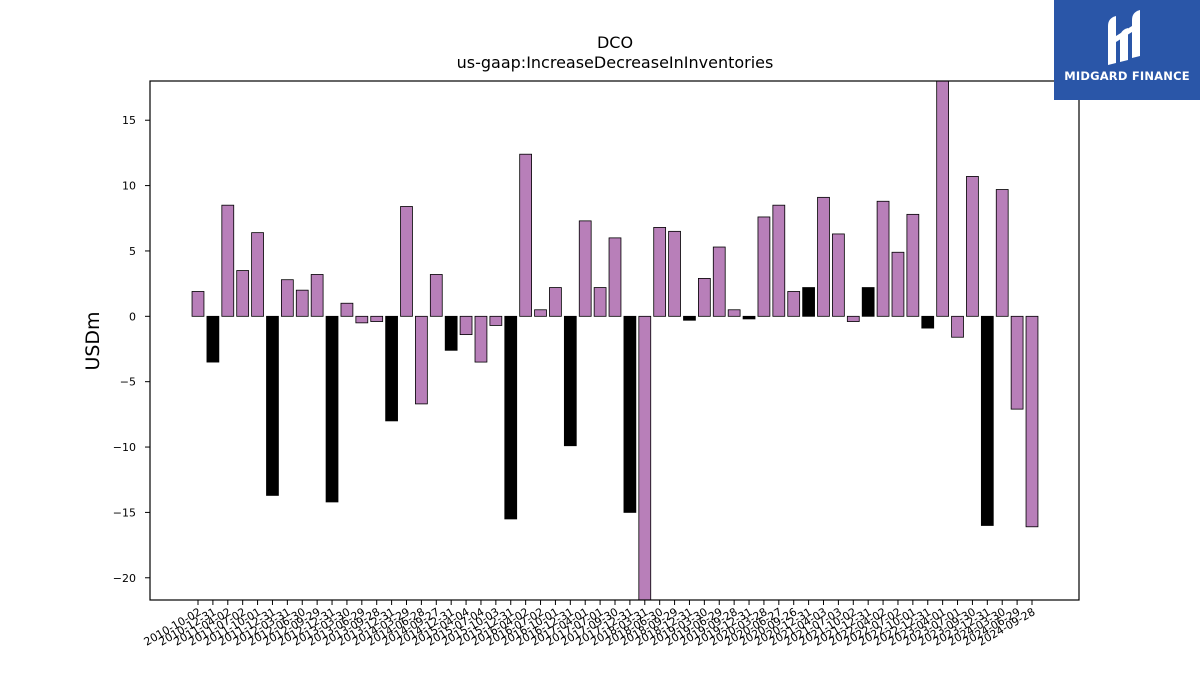  What do you see at coordinates (128, 382) in the screenshot?
I see `y-tick-label: −5` at bounding box center [128, 382].